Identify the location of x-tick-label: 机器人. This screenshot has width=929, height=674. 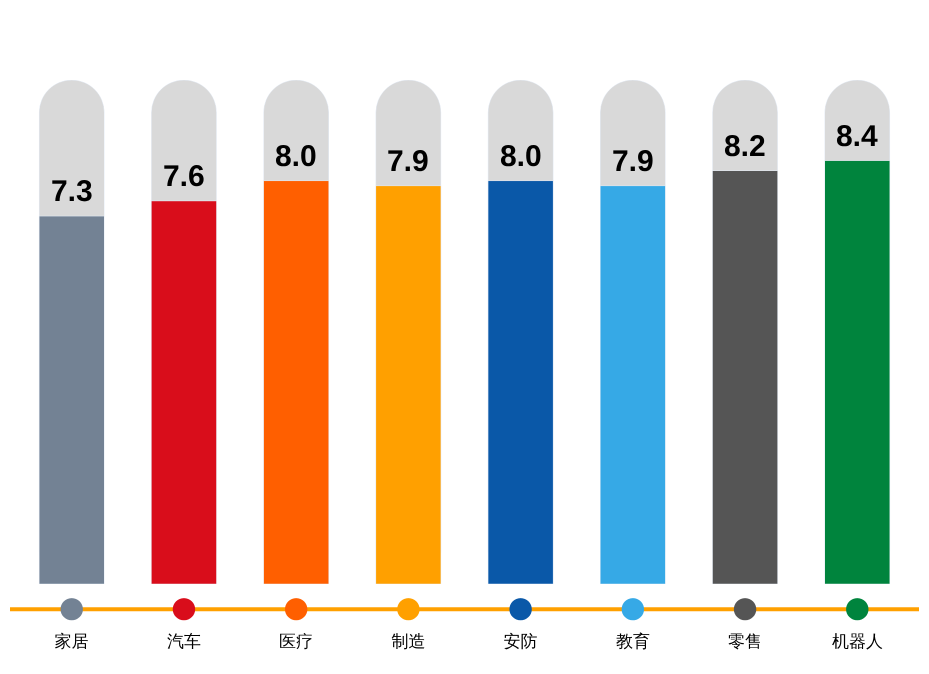
(857, 642).